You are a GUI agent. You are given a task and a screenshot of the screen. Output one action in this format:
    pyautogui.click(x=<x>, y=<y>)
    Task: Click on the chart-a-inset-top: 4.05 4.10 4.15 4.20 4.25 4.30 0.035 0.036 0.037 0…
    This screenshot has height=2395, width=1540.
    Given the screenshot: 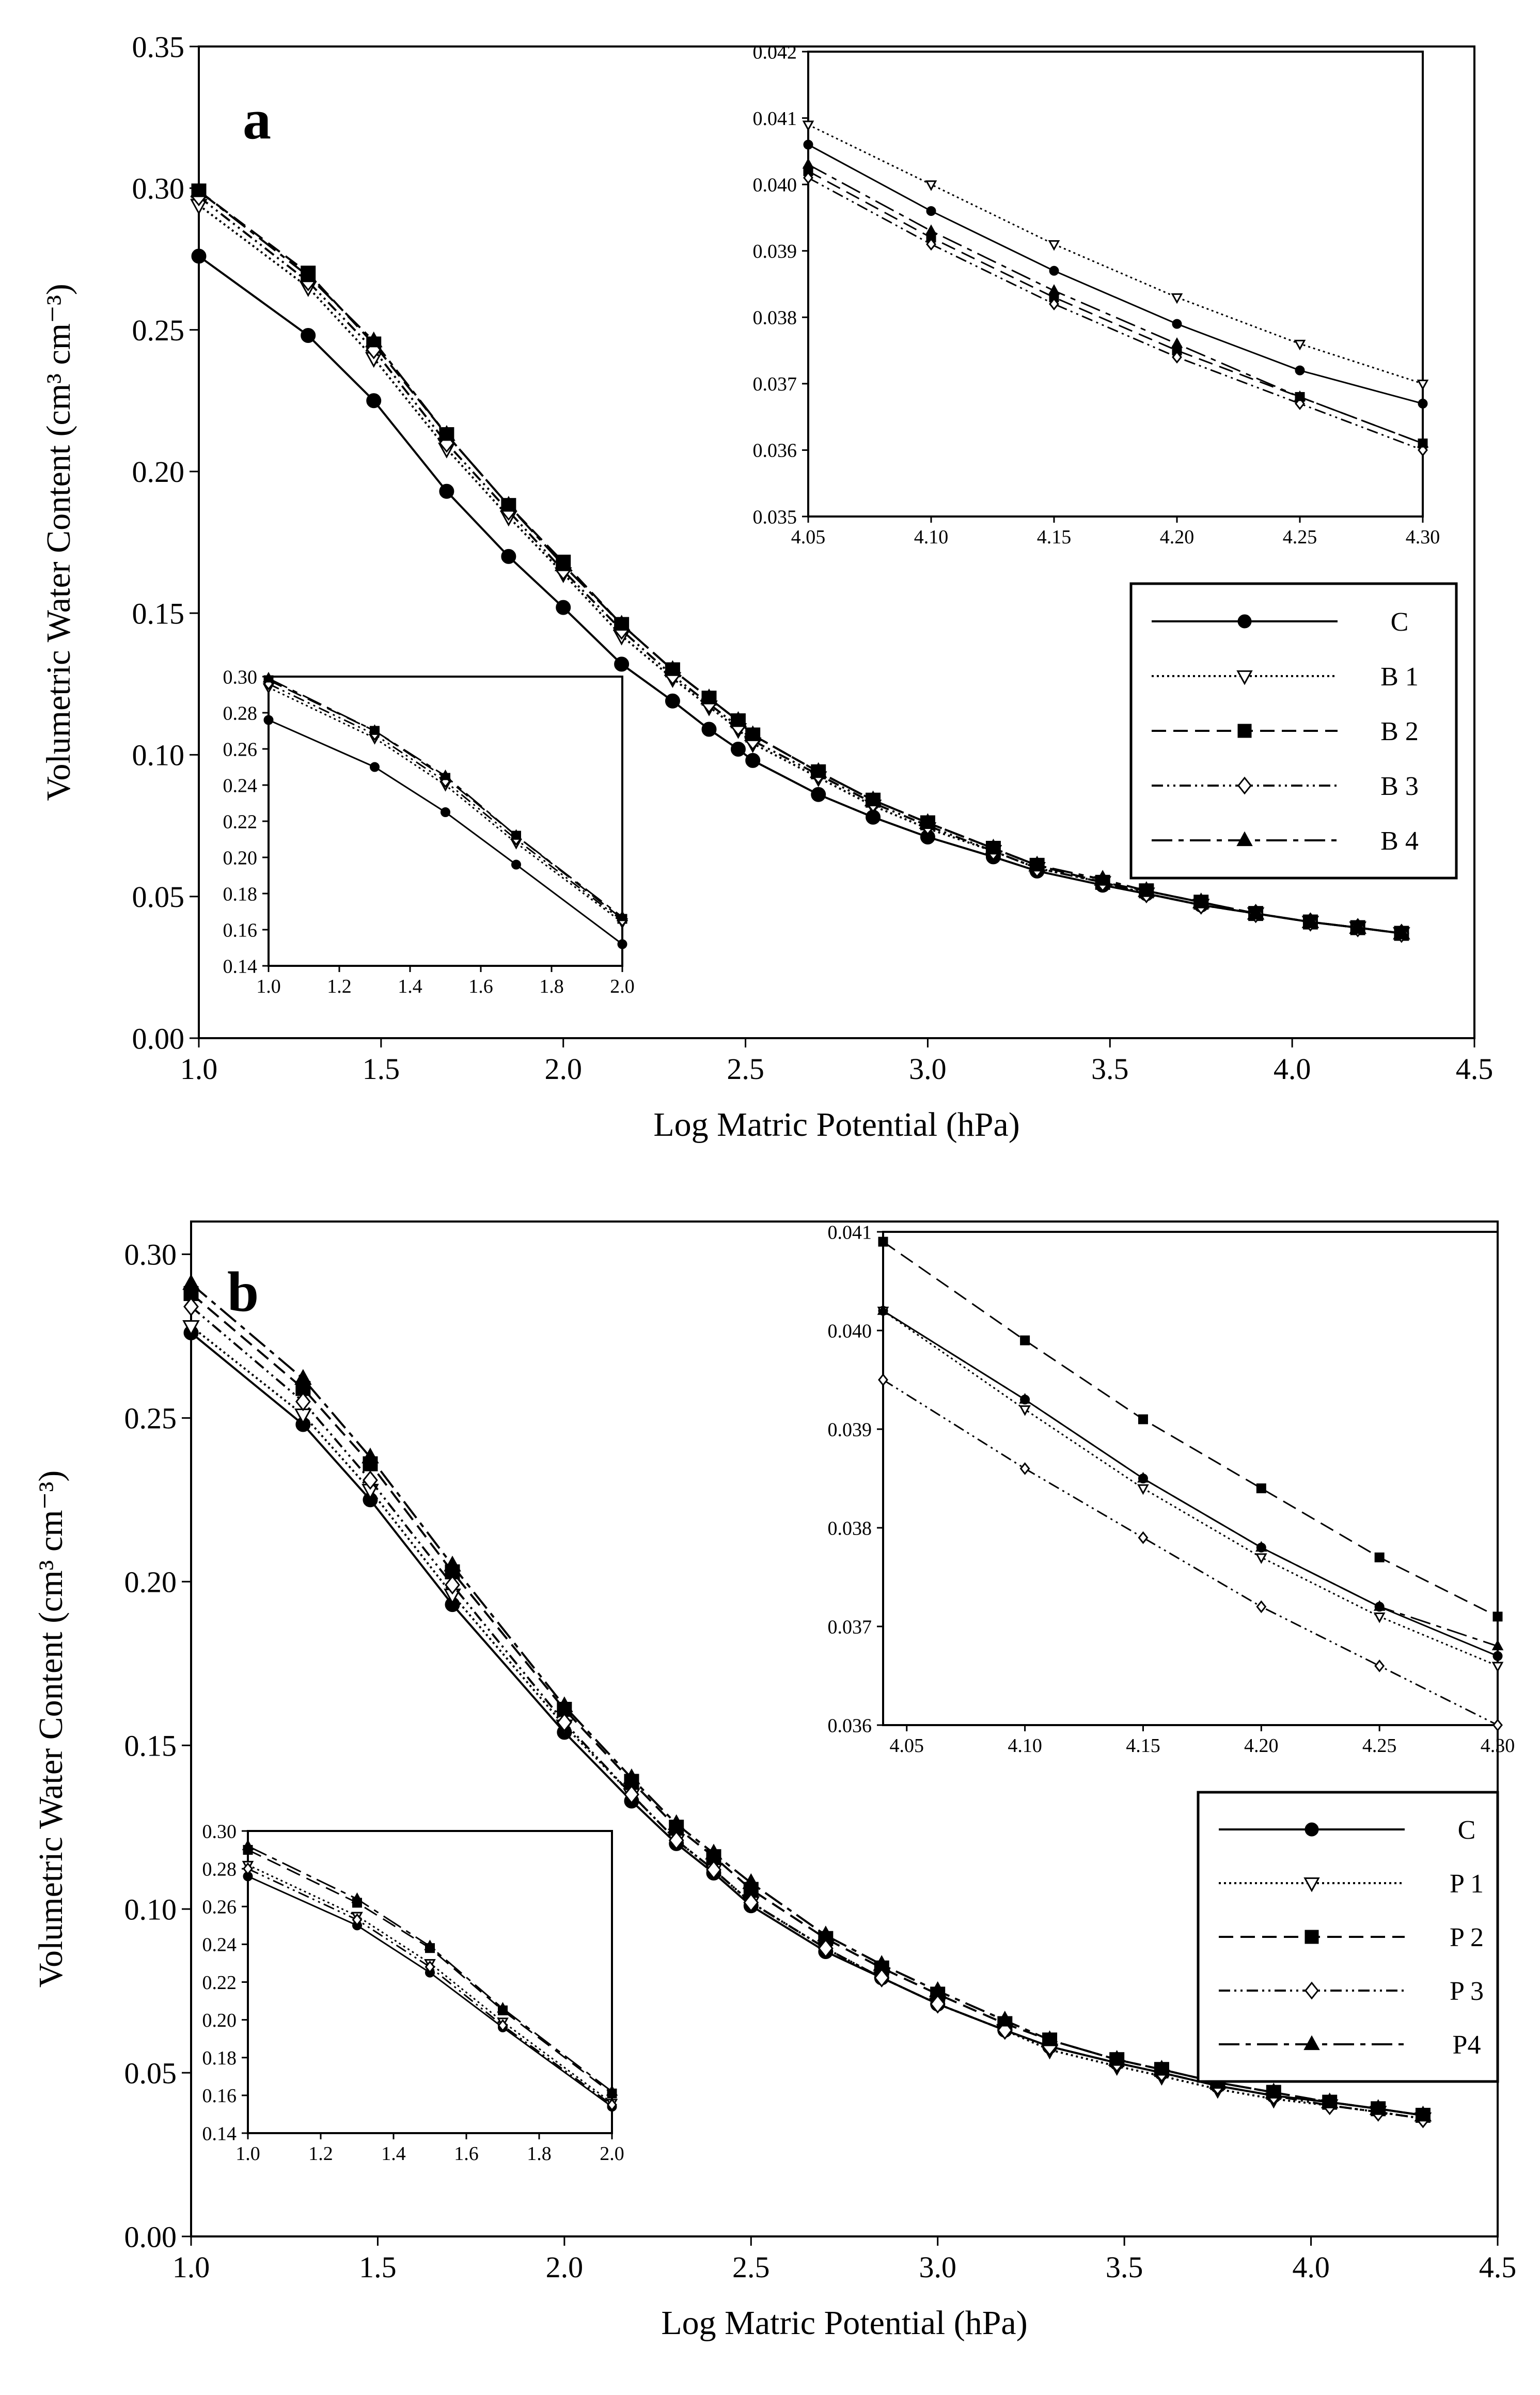 What is the action you would take?
    pyautogui.click(x=1096, y=294)
    